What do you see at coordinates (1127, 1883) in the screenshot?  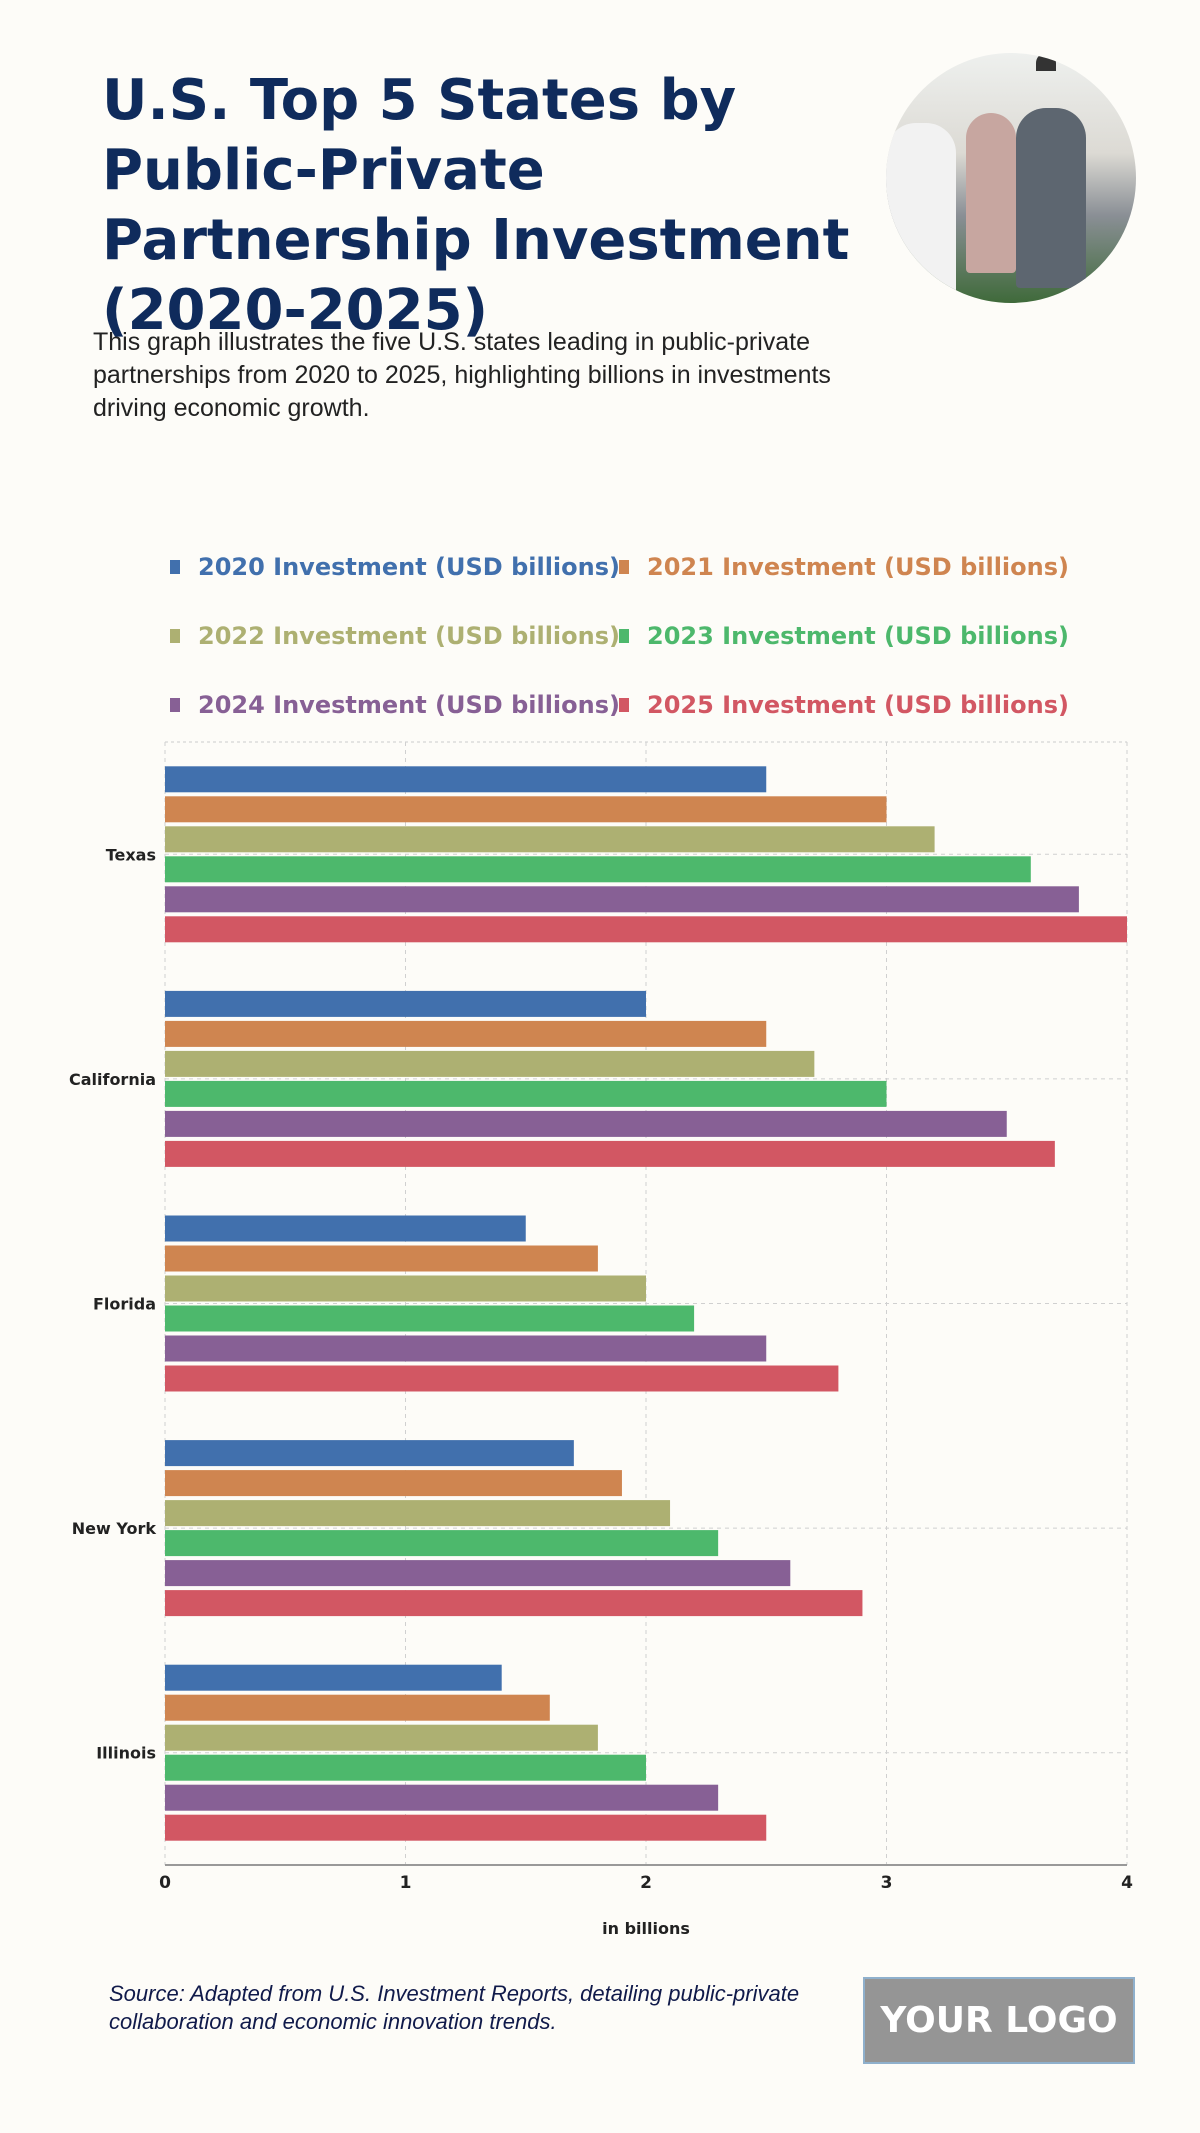 I see `x-tick-label: 4` at bounding box center [1127, 1883].